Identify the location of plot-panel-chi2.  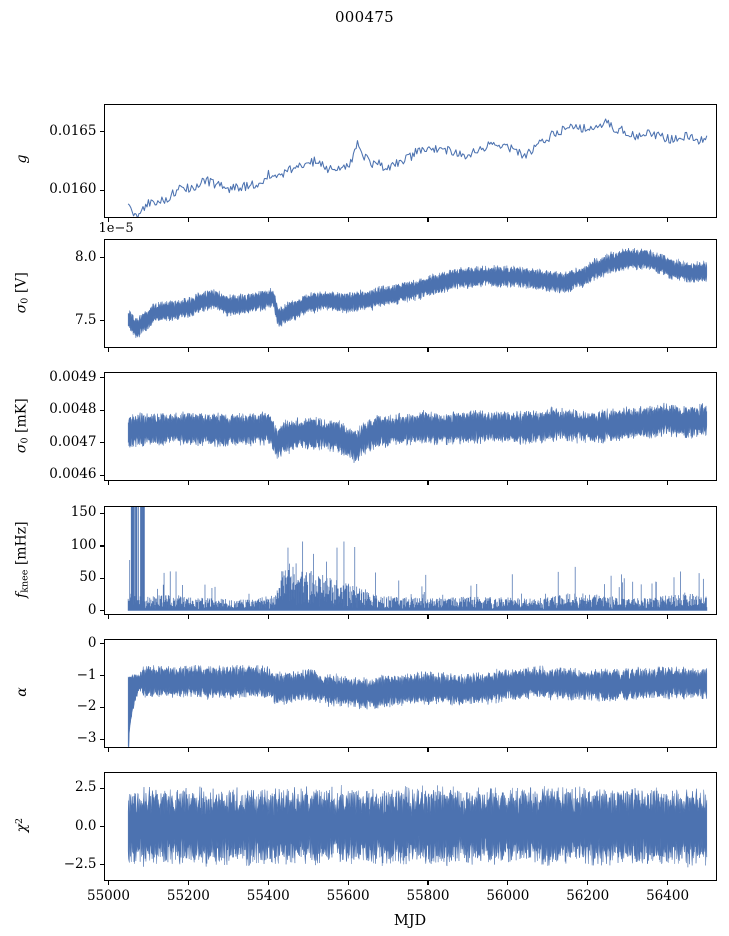
(410, 826).